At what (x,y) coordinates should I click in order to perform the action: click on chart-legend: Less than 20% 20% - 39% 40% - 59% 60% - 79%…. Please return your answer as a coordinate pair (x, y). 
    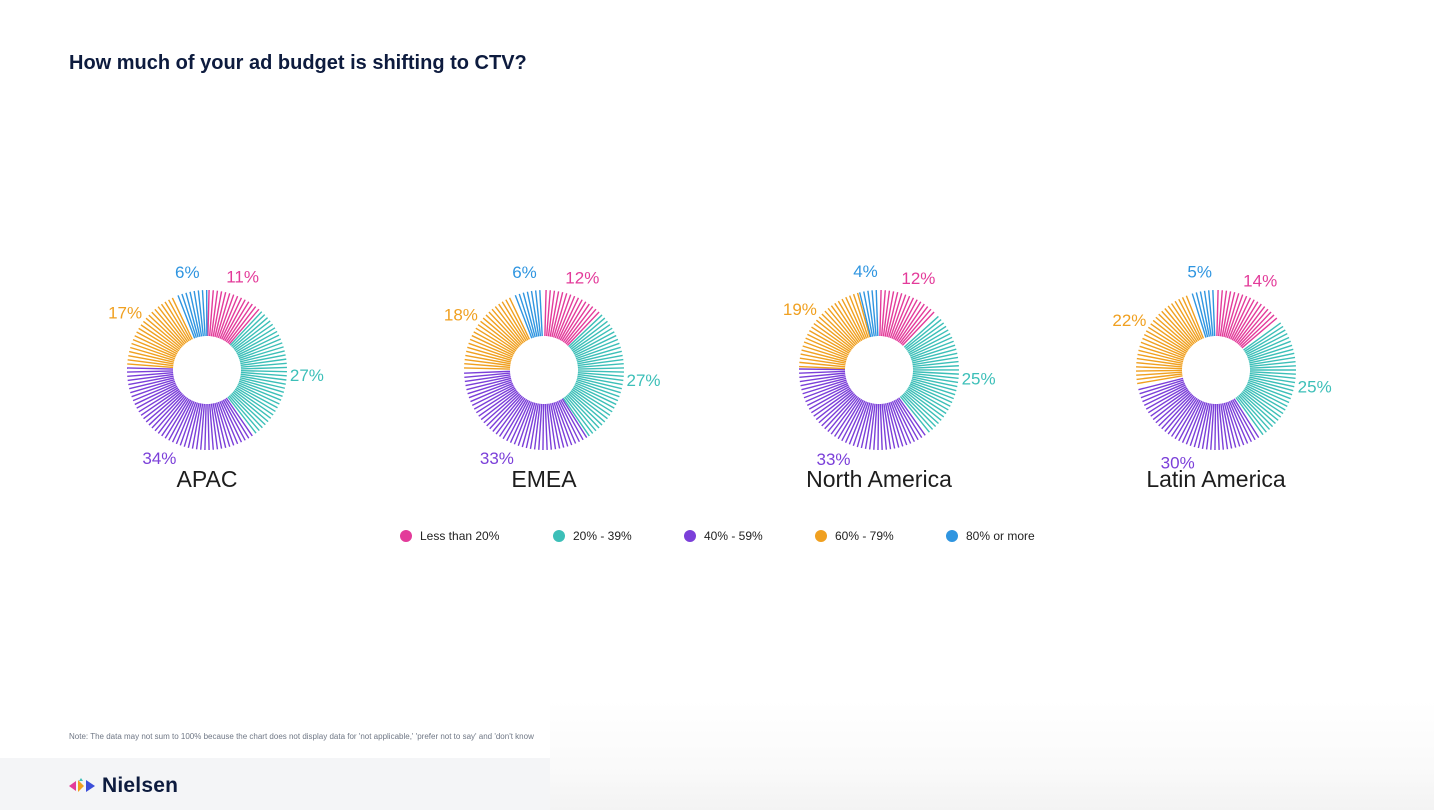
    Looking at the image, I should click on (717, 537).